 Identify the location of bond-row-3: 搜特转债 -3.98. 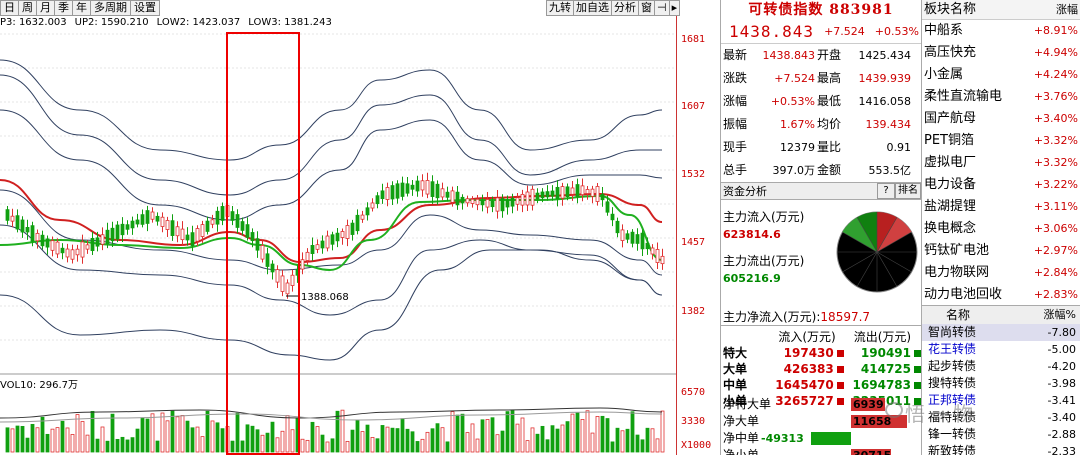
(1001, 383).